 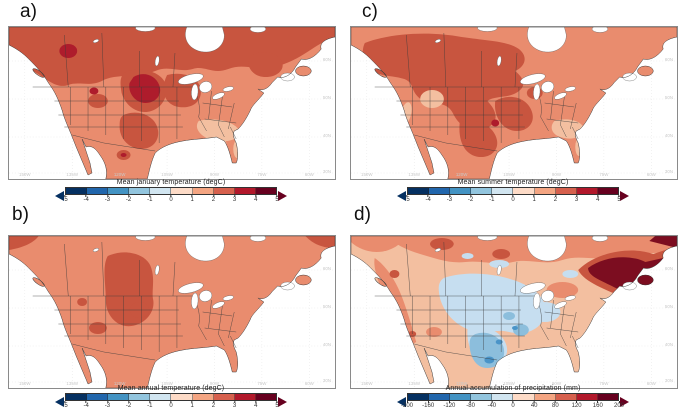 What do you see at coordinates (59, 195) in the screenshot?
I see `colorbar-a-underflow-arrow-icon` at bounding box center [59, 195].